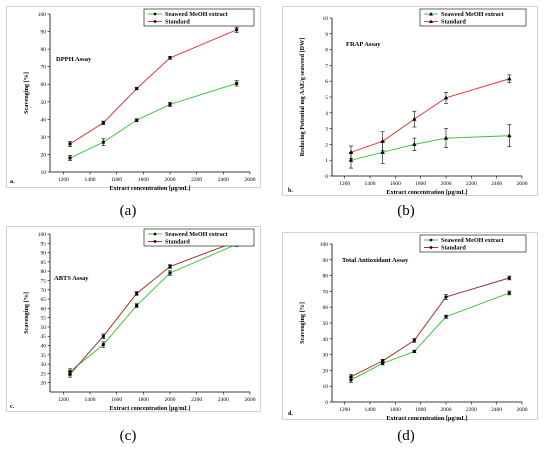 This screenshot has width=550, height=452. I want to click on y-tick-label: 1, so click(326, 161).